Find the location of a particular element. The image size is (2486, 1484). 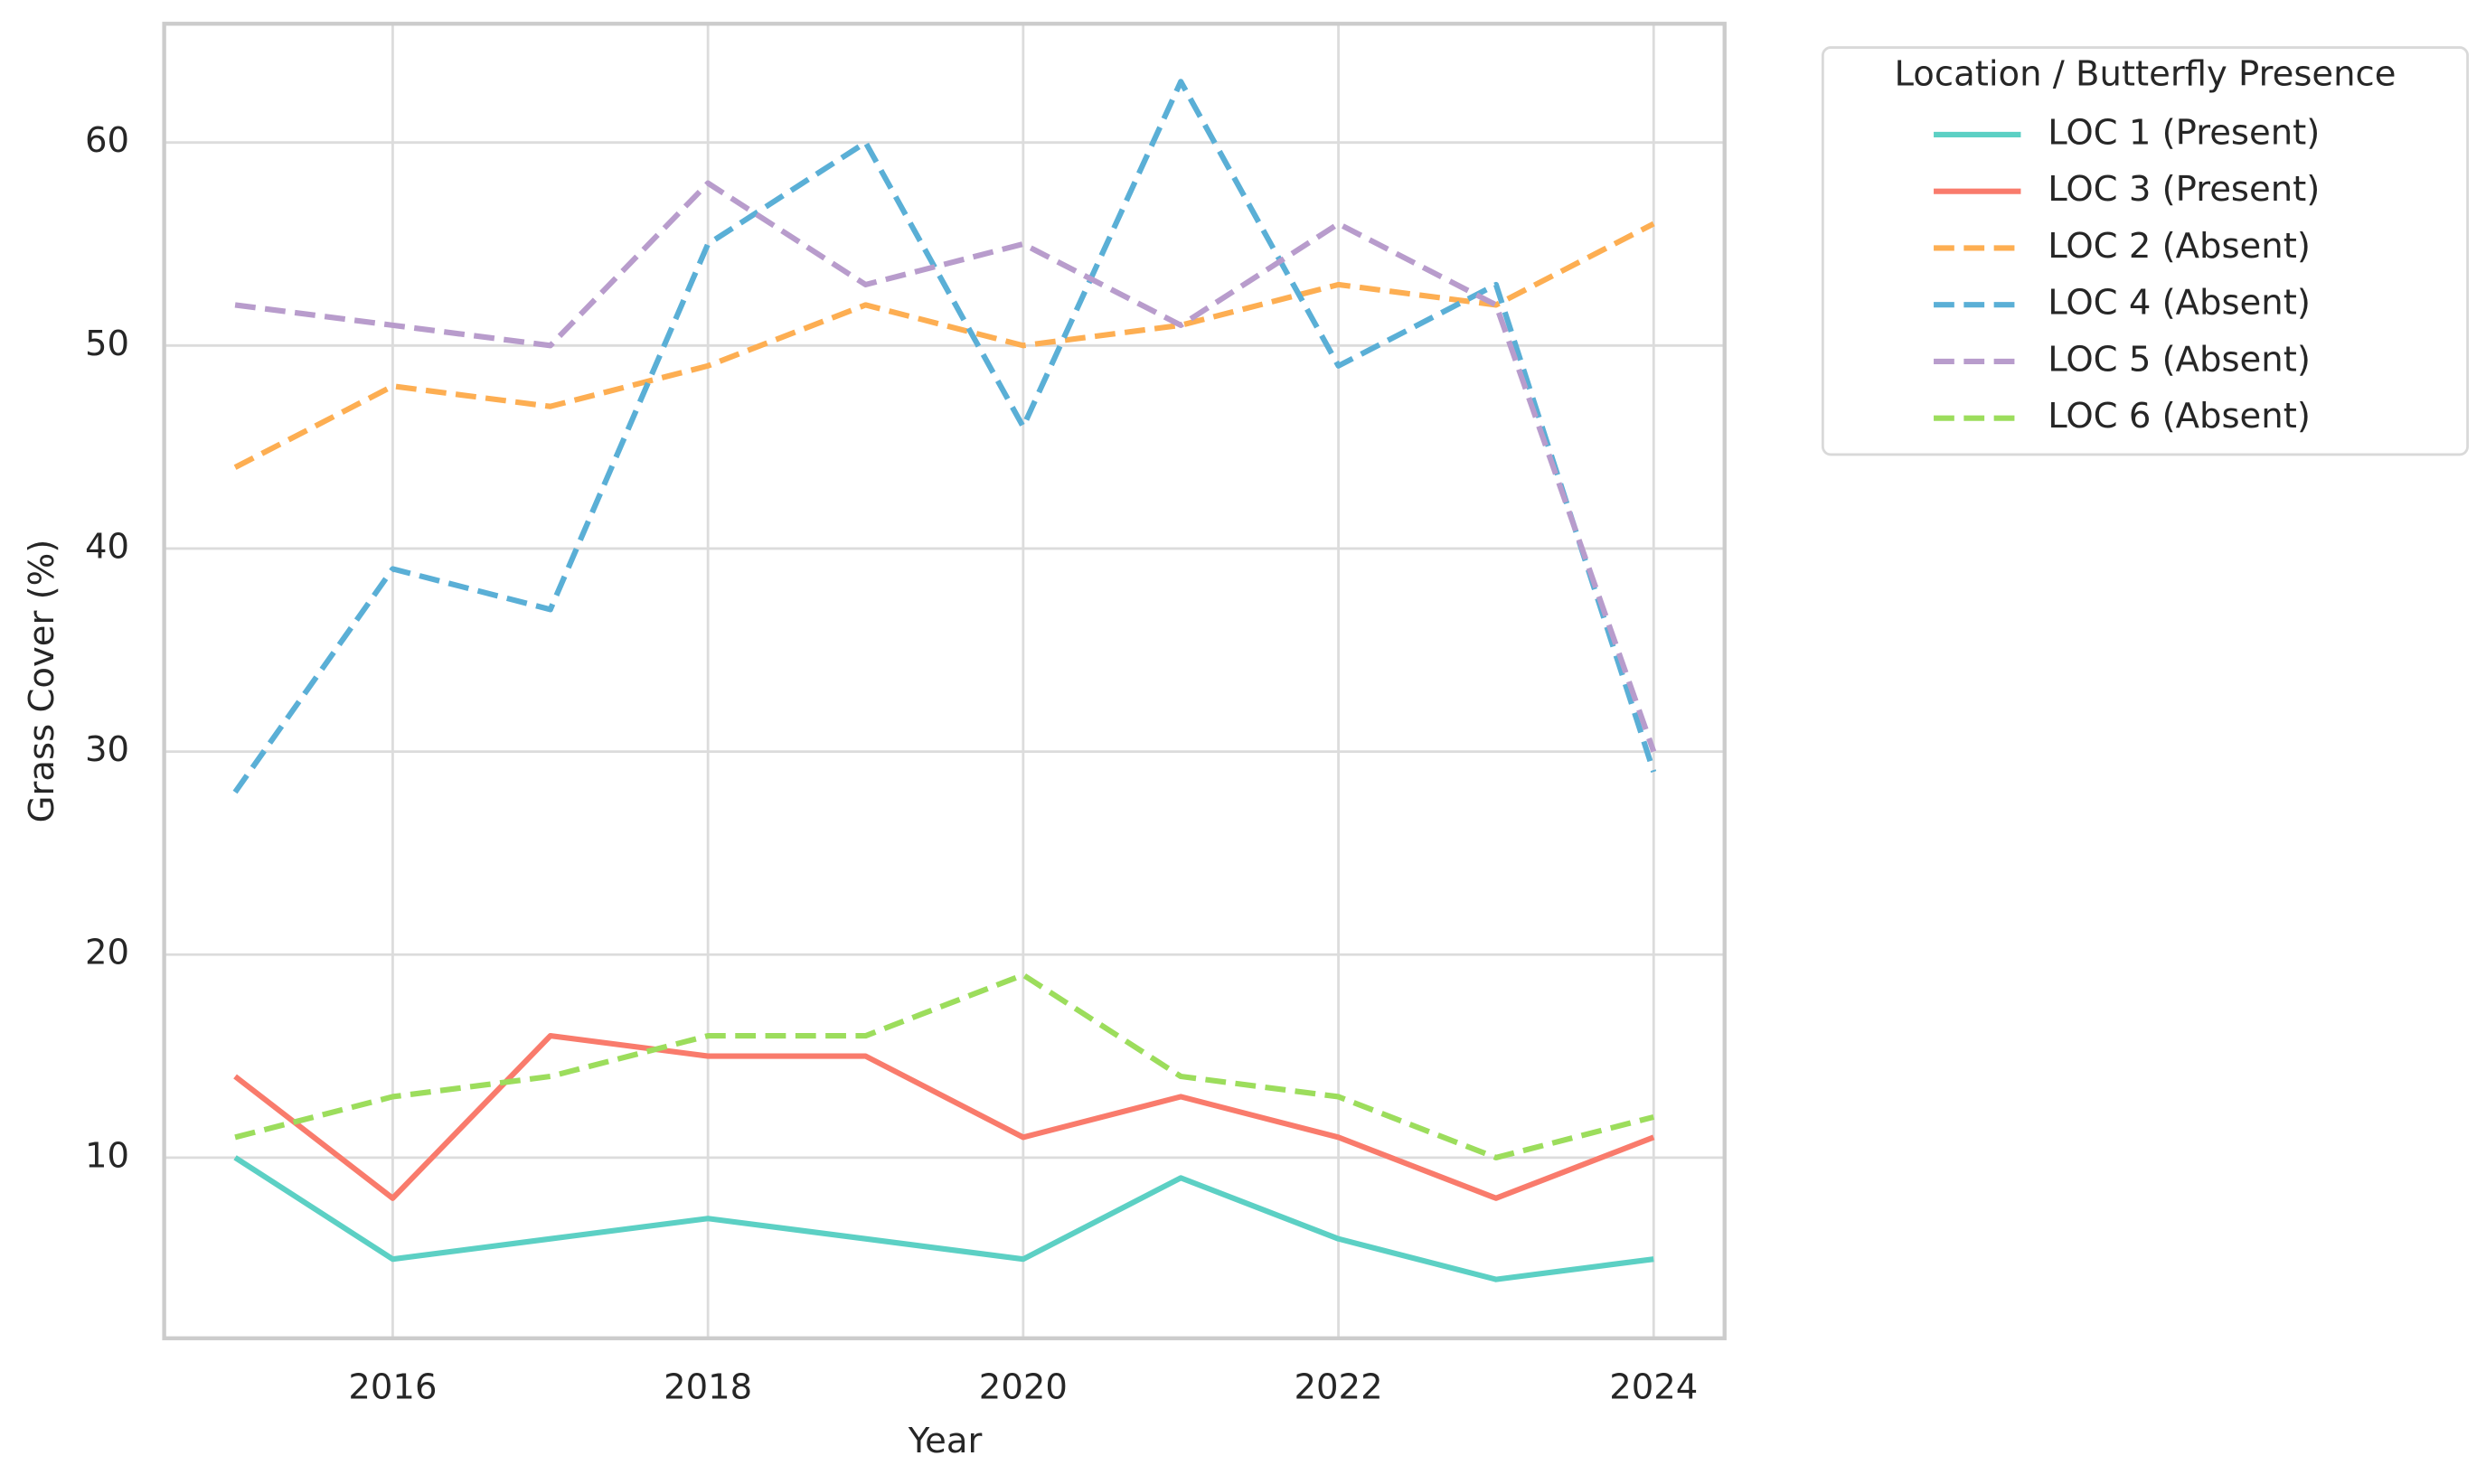

y-tick-label: 10 is located at coordinates (107, 1156).